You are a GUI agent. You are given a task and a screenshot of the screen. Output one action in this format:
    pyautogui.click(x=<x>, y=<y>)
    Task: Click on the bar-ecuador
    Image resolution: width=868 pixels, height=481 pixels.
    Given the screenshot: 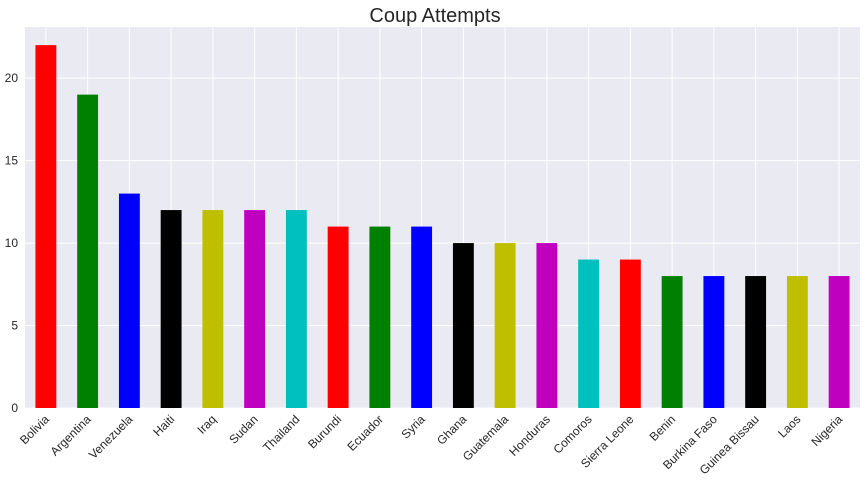 What is the action you would take?
    pyautogui.click(x=380, y=317)
    